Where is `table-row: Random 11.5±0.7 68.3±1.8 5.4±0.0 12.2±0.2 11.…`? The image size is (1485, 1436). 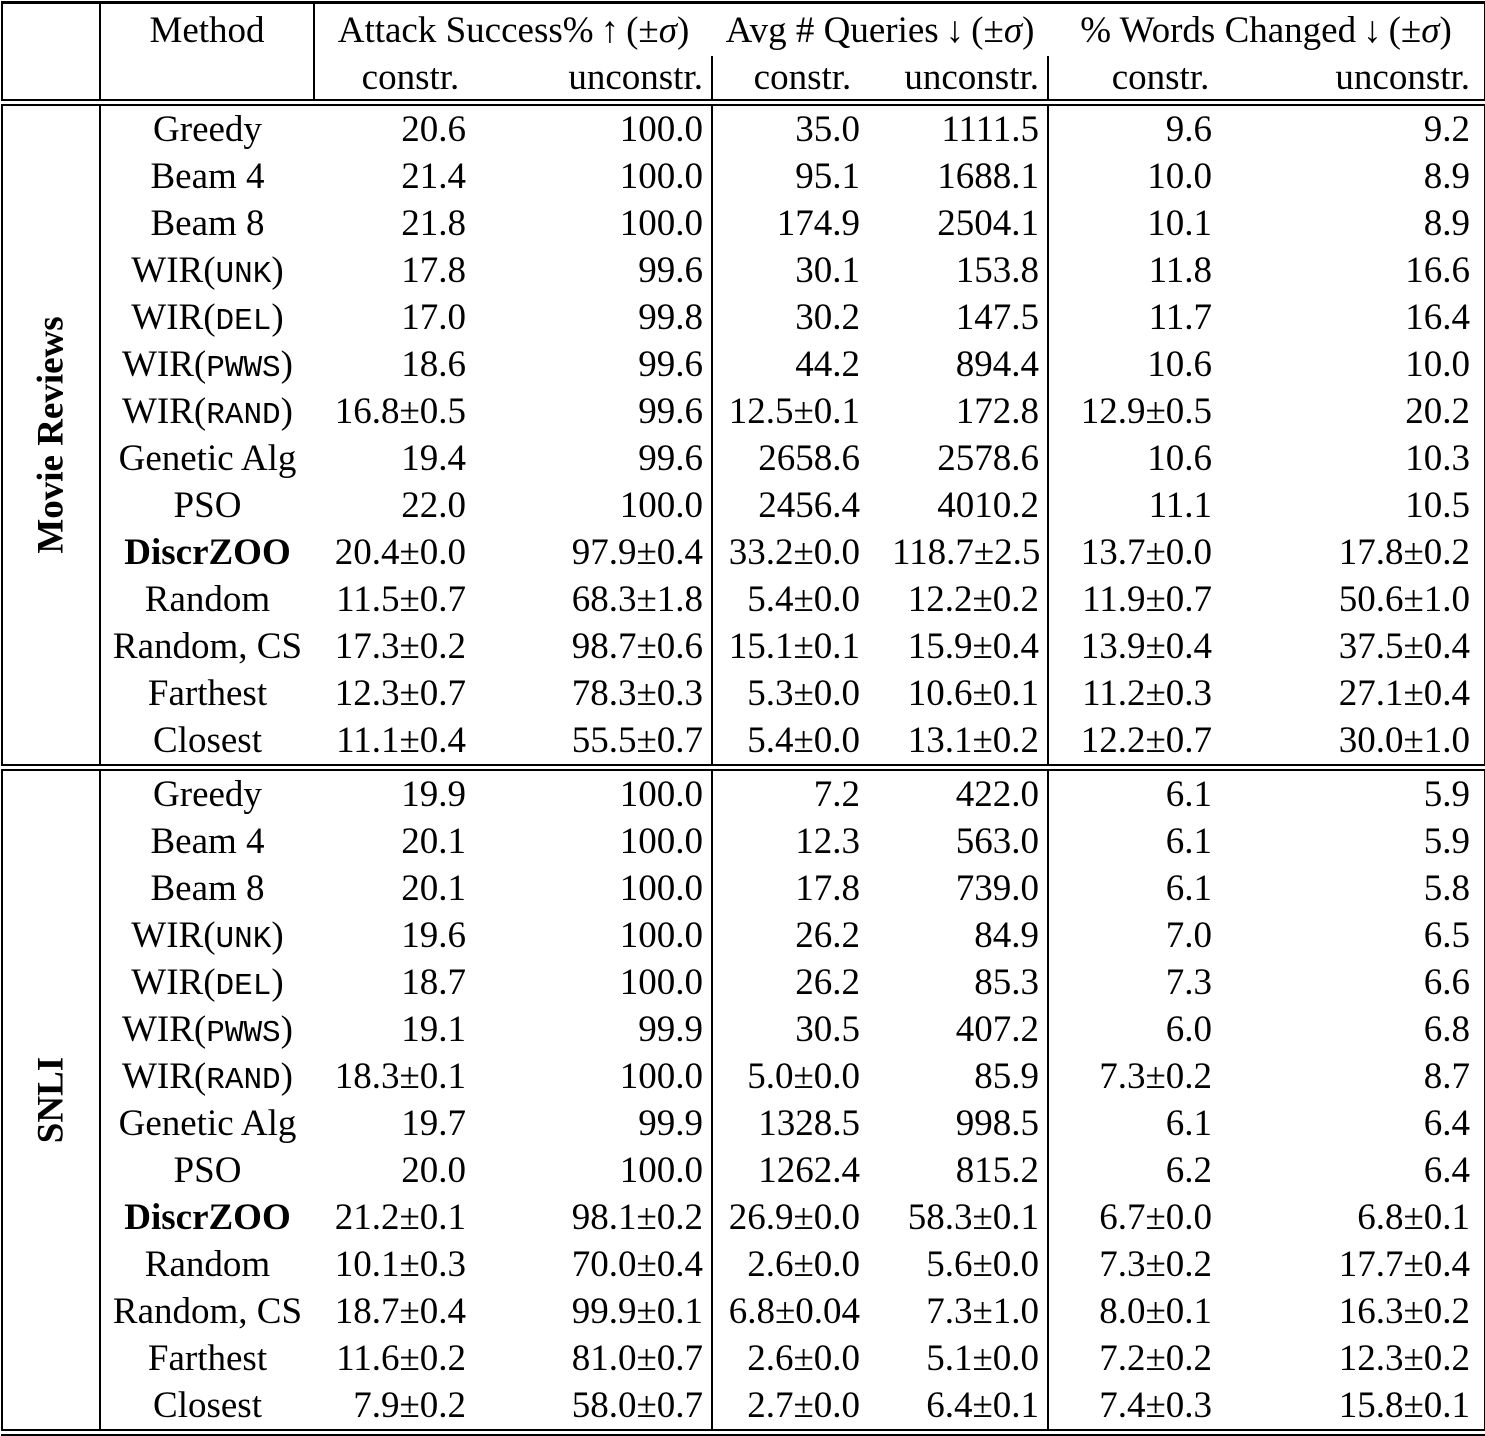 table-row: Random 11.5±0.7 68.3±1.8 5.4±0.0 12.2±0.2 11.… is located at coordinates (743, 599).